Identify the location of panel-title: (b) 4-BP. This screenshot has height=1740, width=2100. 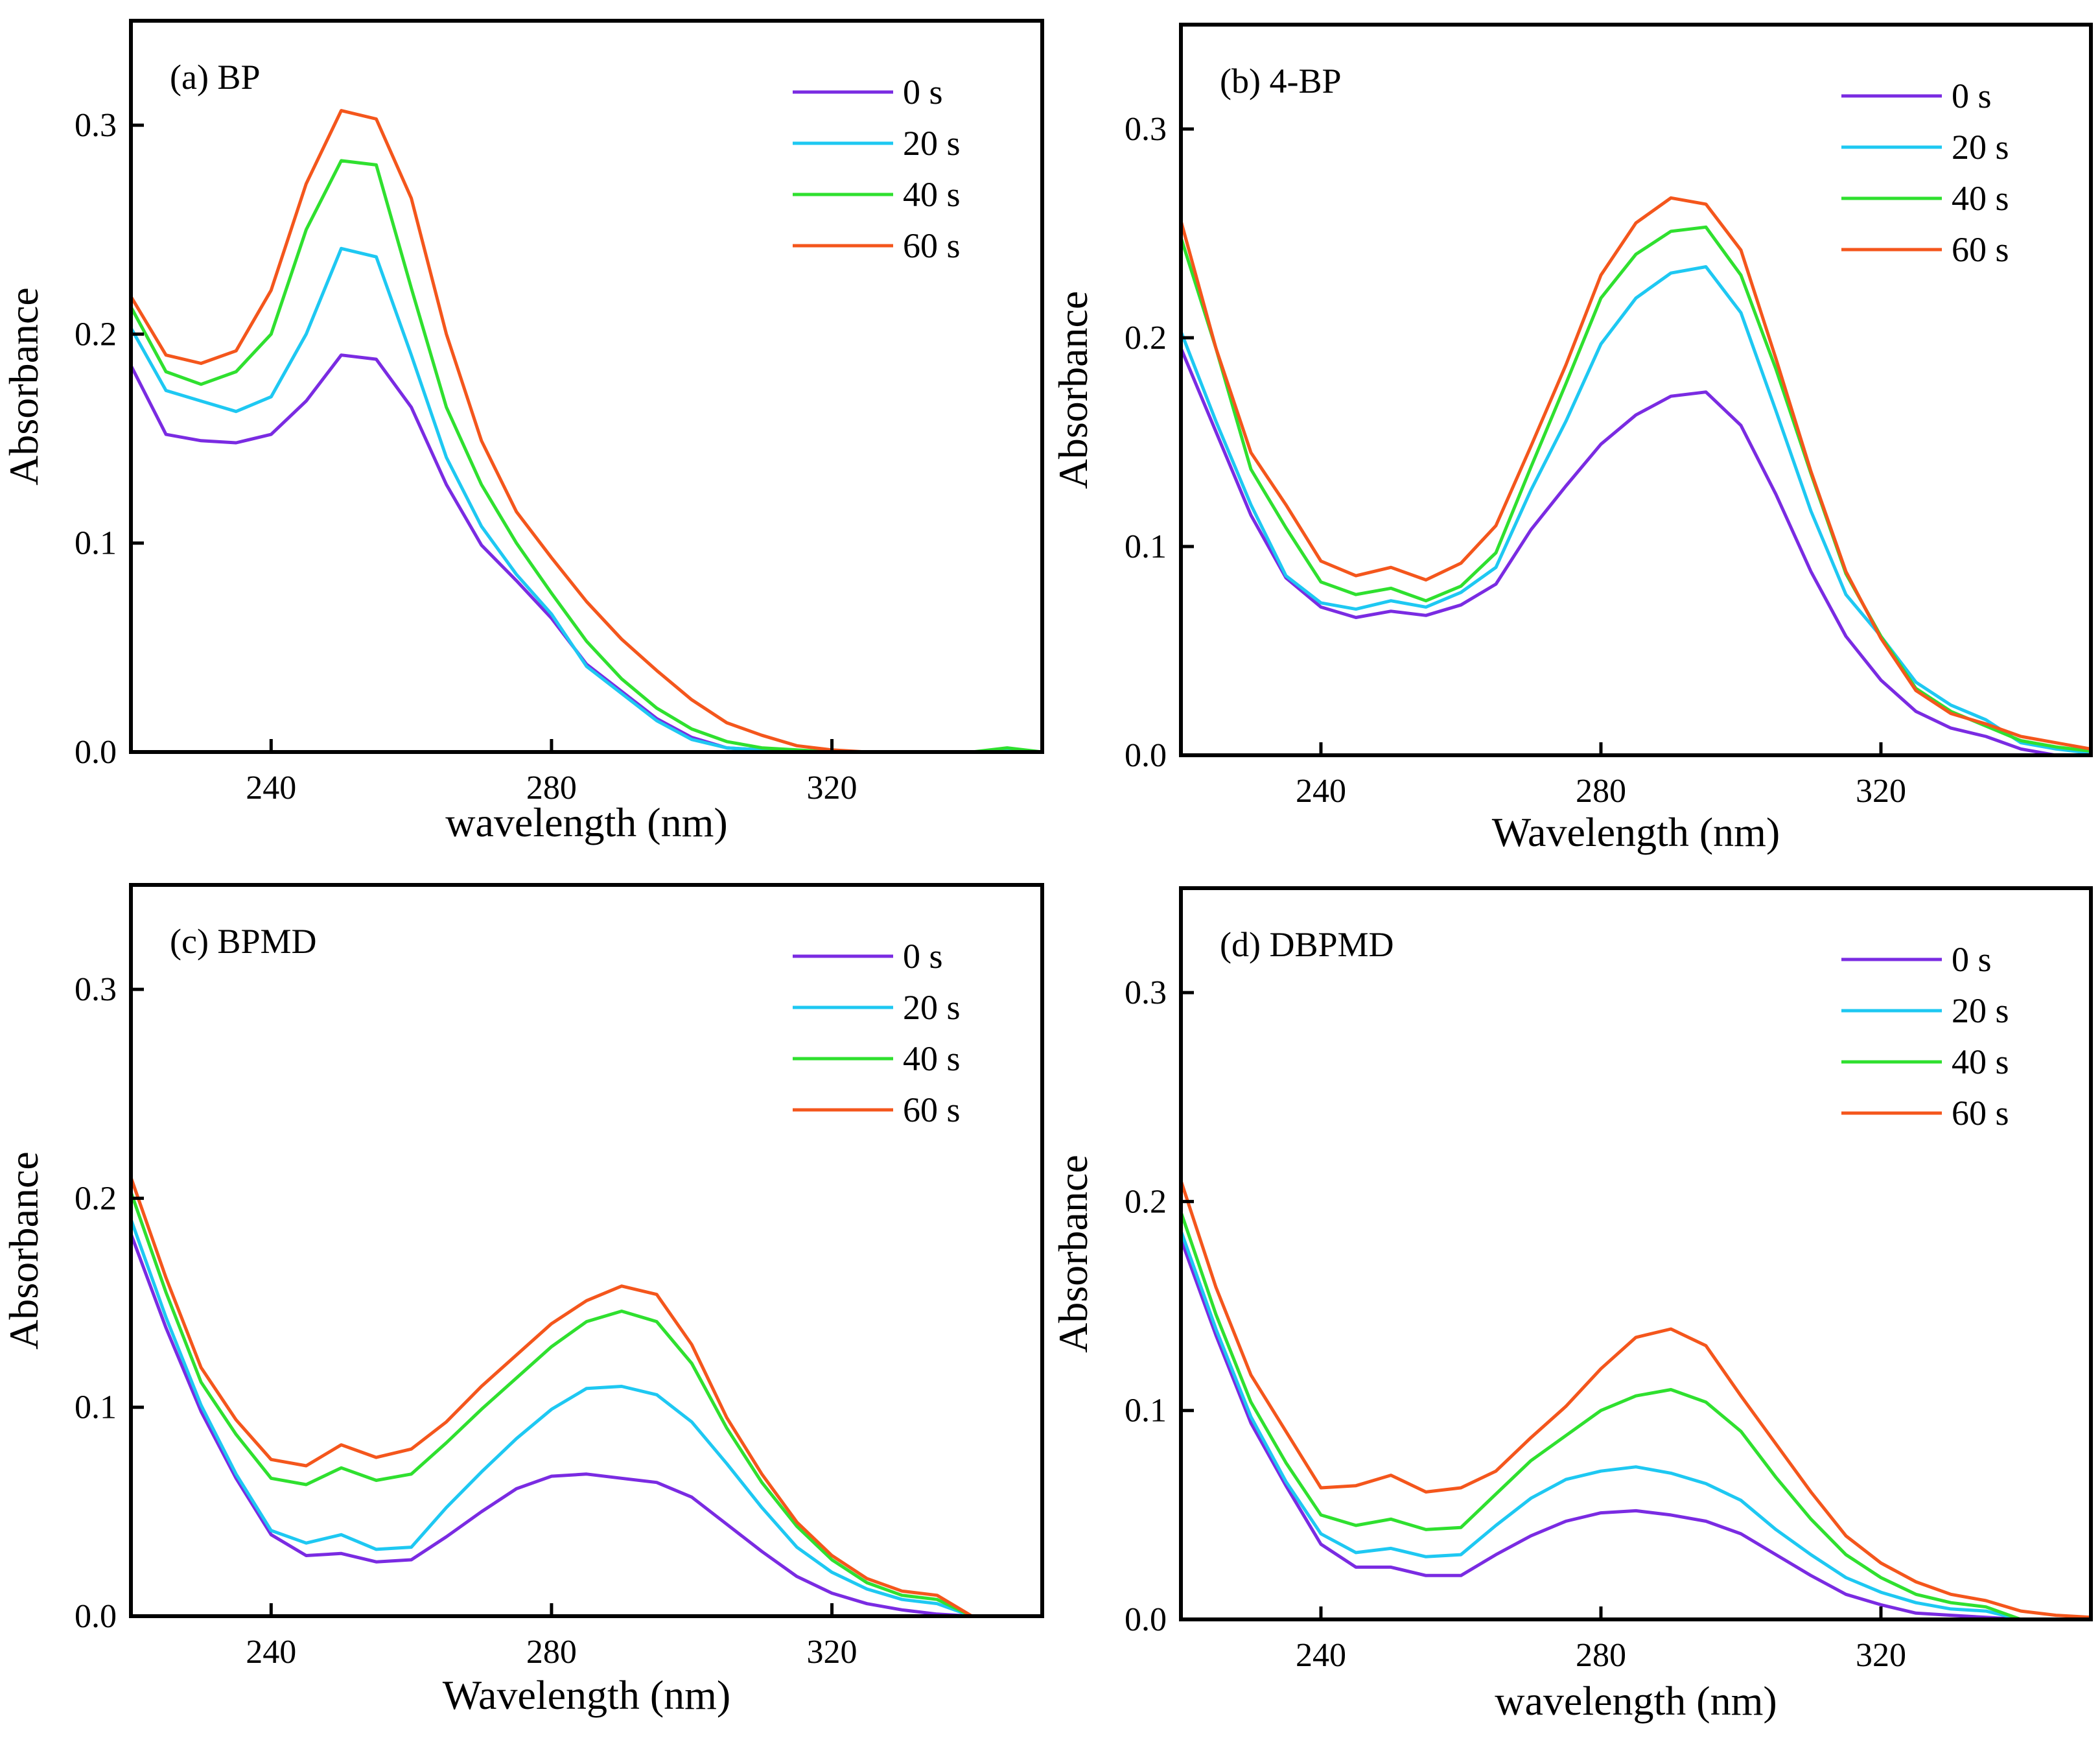
(1281, 81).